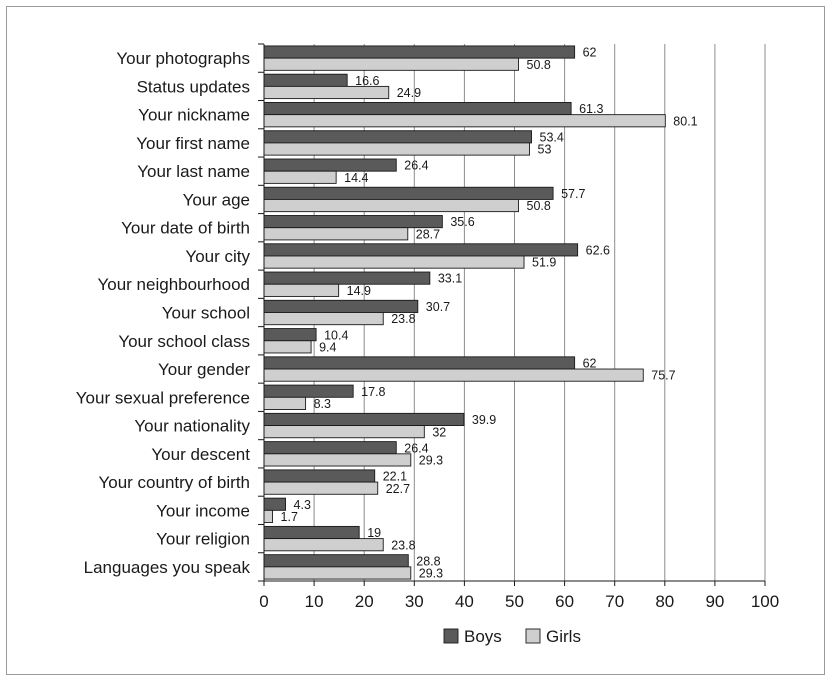  I want to click on category-label: Your nationality, so click(192, 426).